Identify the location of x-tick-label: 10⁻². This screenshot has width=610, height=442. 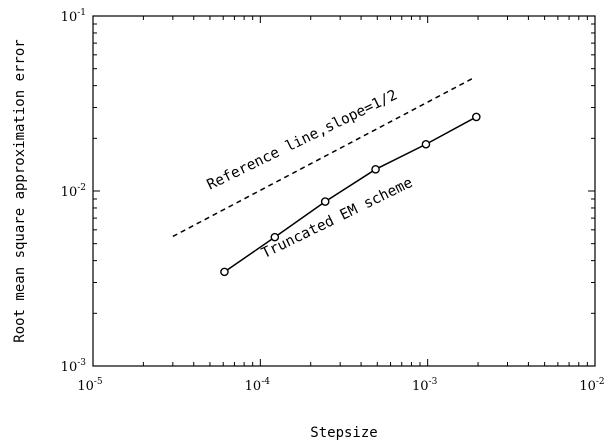
(591, 385).